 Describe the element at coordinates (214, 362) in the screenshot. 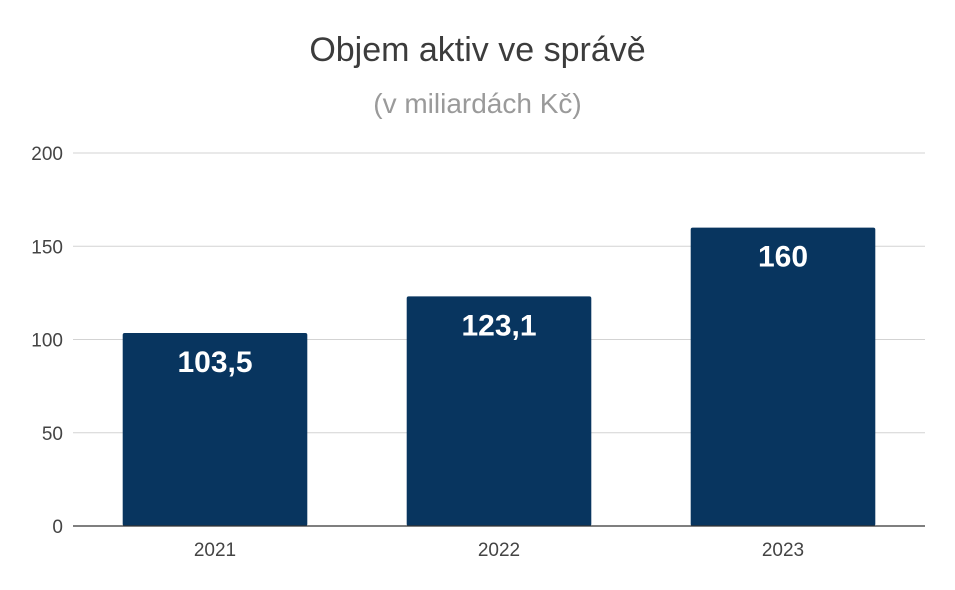

I see `bar-data-label: 103,5` at that location.